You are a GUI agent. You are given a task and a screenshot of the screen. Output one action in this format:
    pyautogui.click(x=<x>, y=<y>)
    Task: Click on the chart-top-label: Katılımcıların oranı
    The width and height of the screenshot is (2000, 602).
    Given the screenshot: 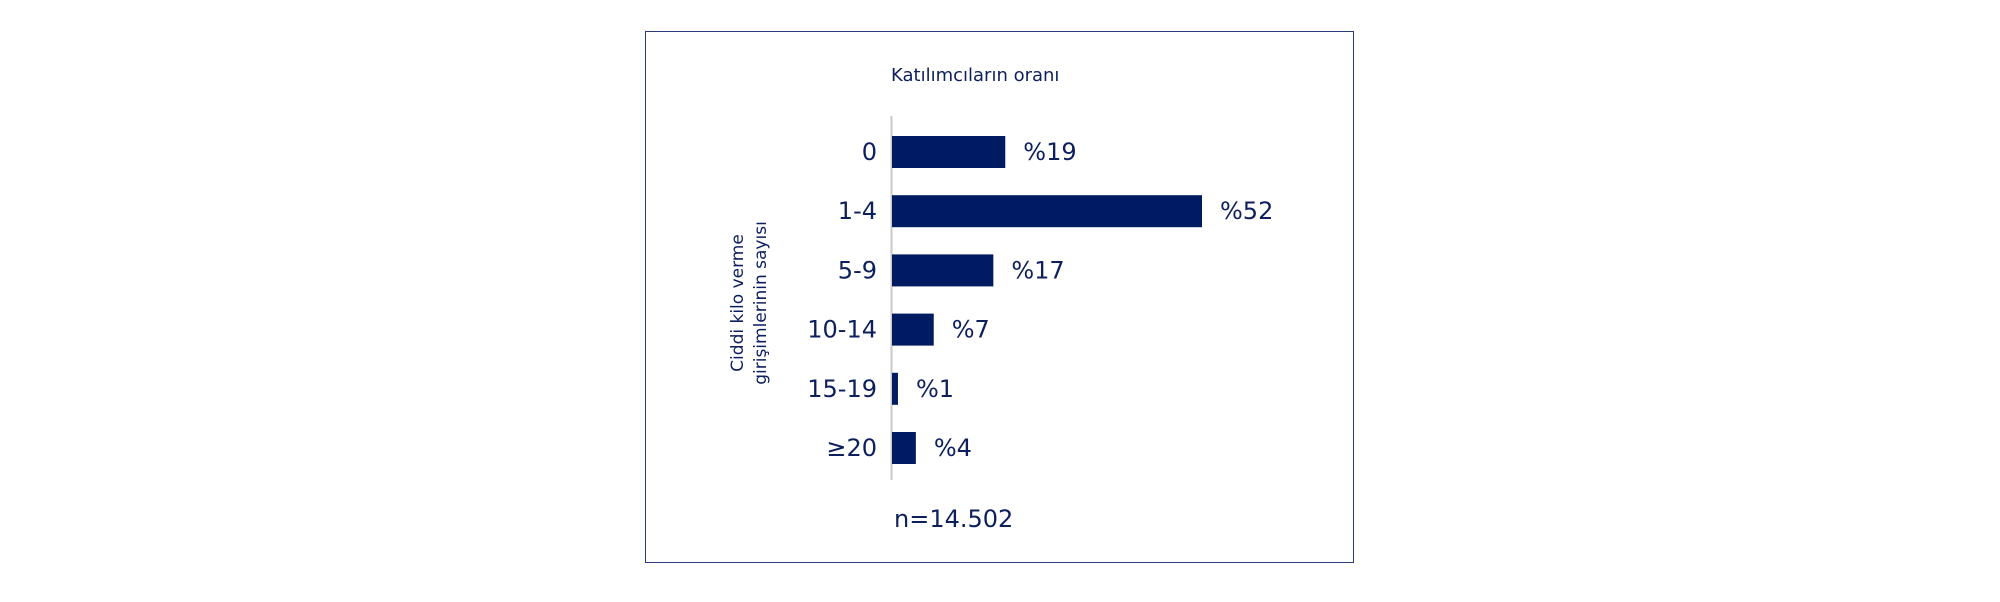 What is the action you would take?
    pyautogui.click(x=975, y=75)
    